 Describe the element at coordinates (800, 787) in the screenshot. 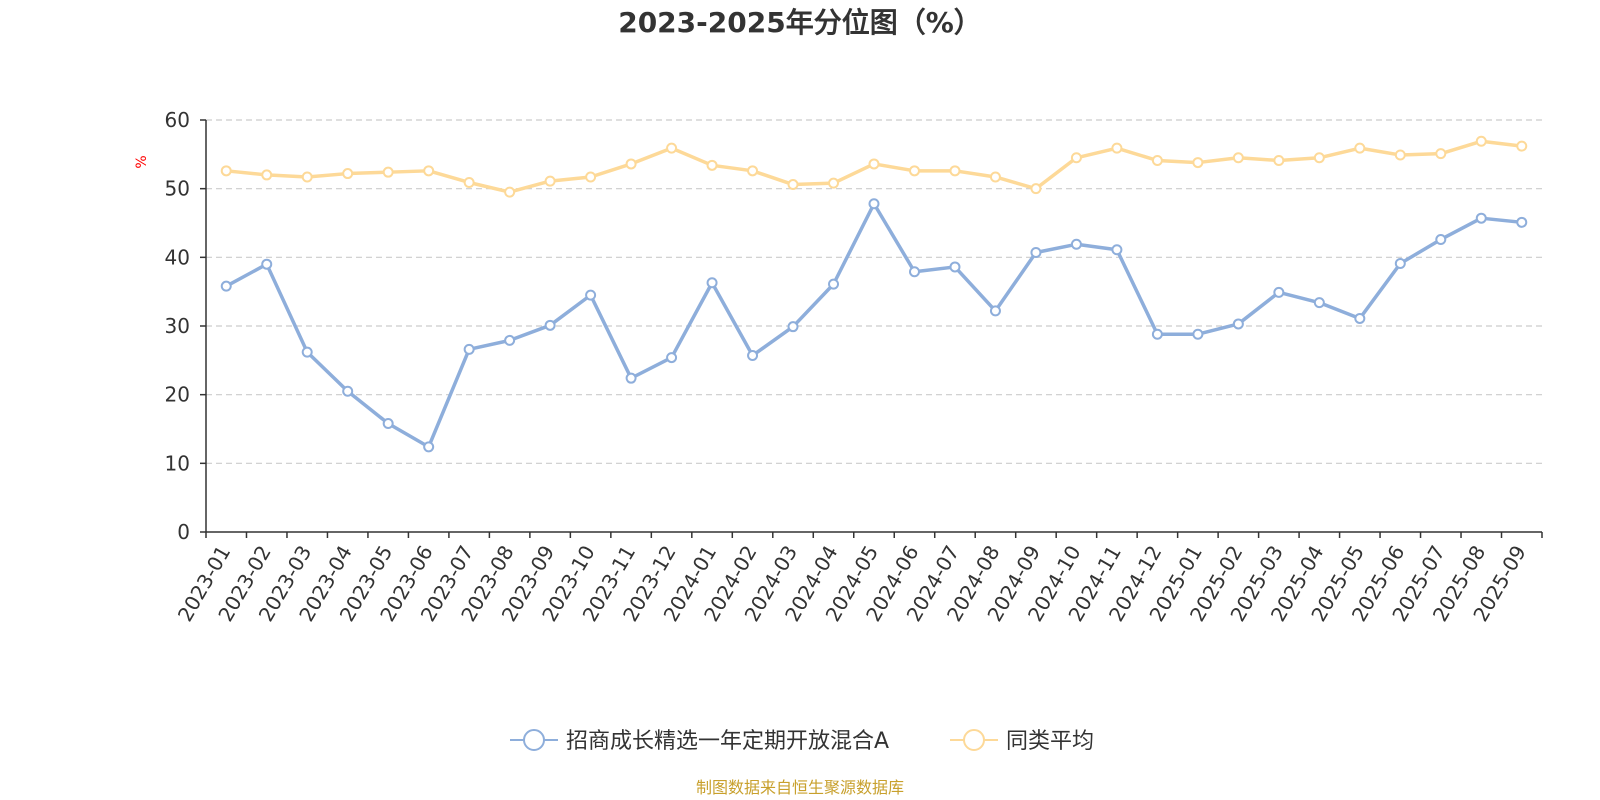

I see `source-note: 制图数据来自恒生聚源数据库` at that location.